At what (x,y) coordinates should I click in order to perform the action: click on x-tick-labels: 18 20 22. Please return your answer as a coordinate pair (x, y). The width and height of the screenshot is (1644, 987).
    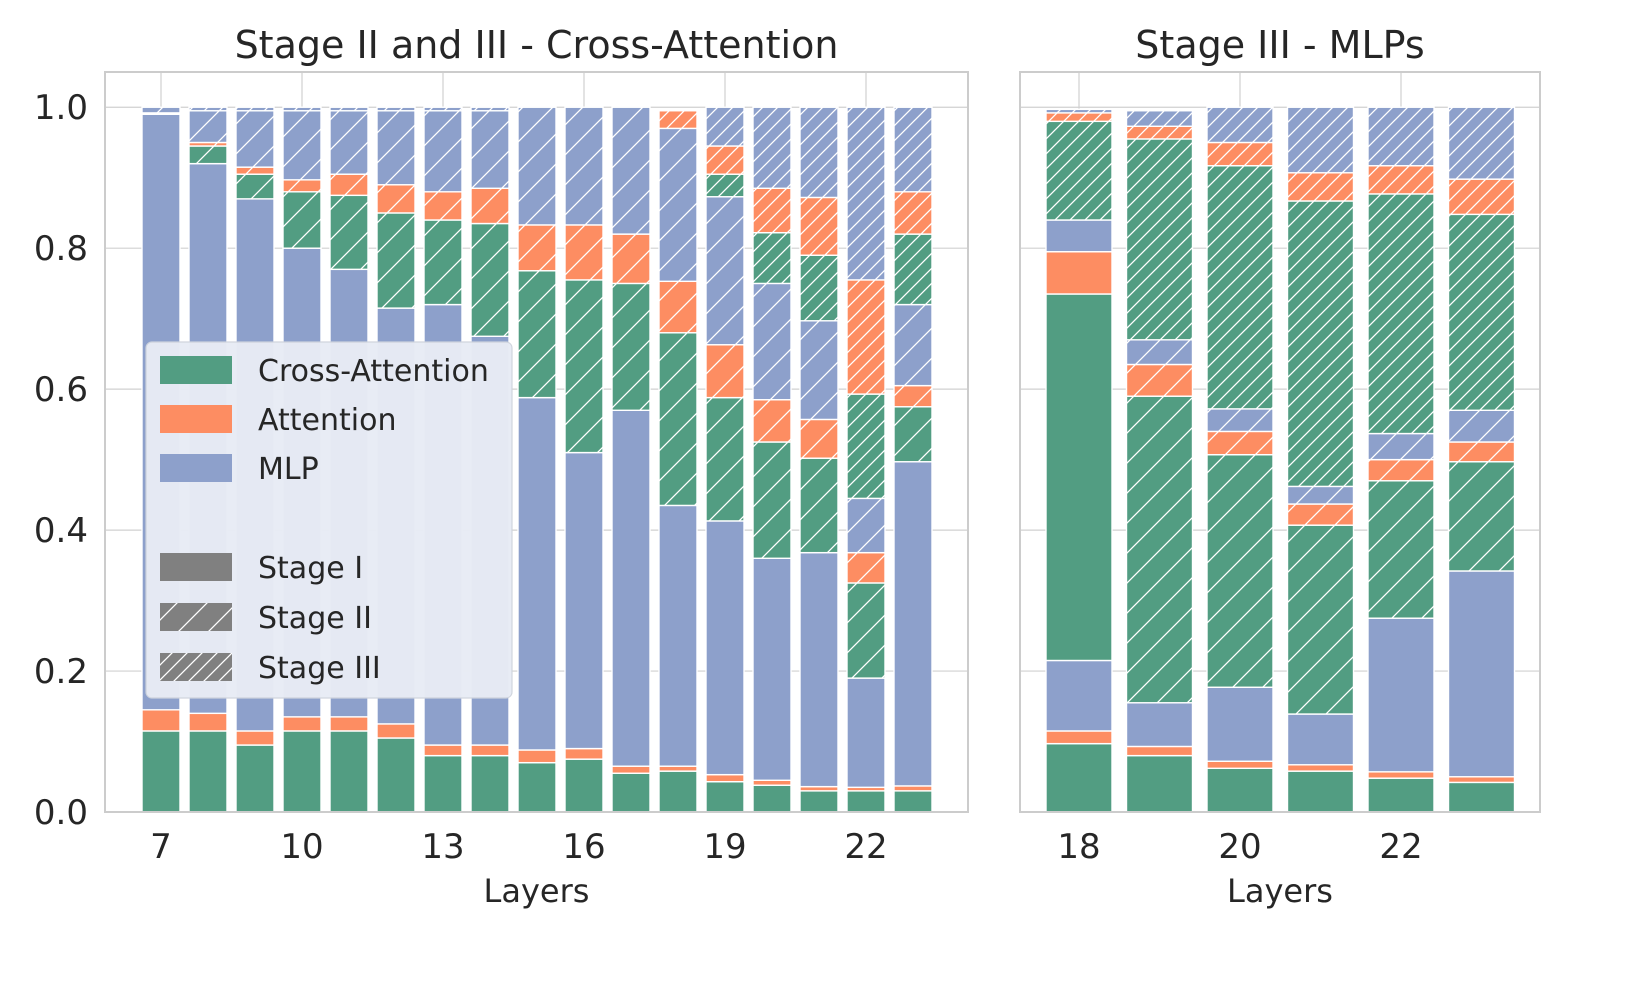
    Looking at the image, I should click on (1239, 847).